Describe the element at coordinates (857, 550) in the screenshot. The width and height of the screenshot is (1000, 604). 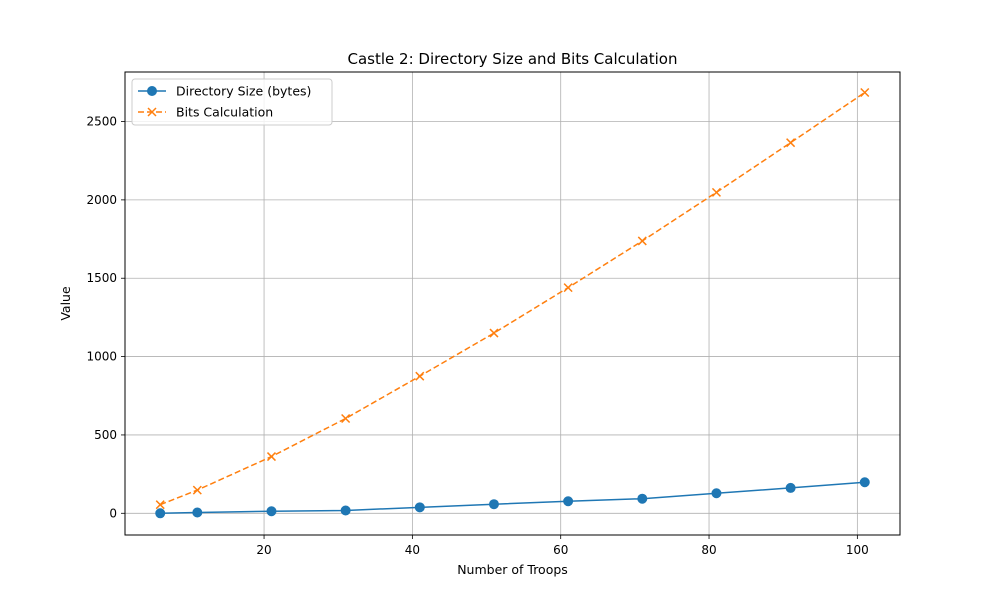
I see `x-tick-label: 100` at that location.